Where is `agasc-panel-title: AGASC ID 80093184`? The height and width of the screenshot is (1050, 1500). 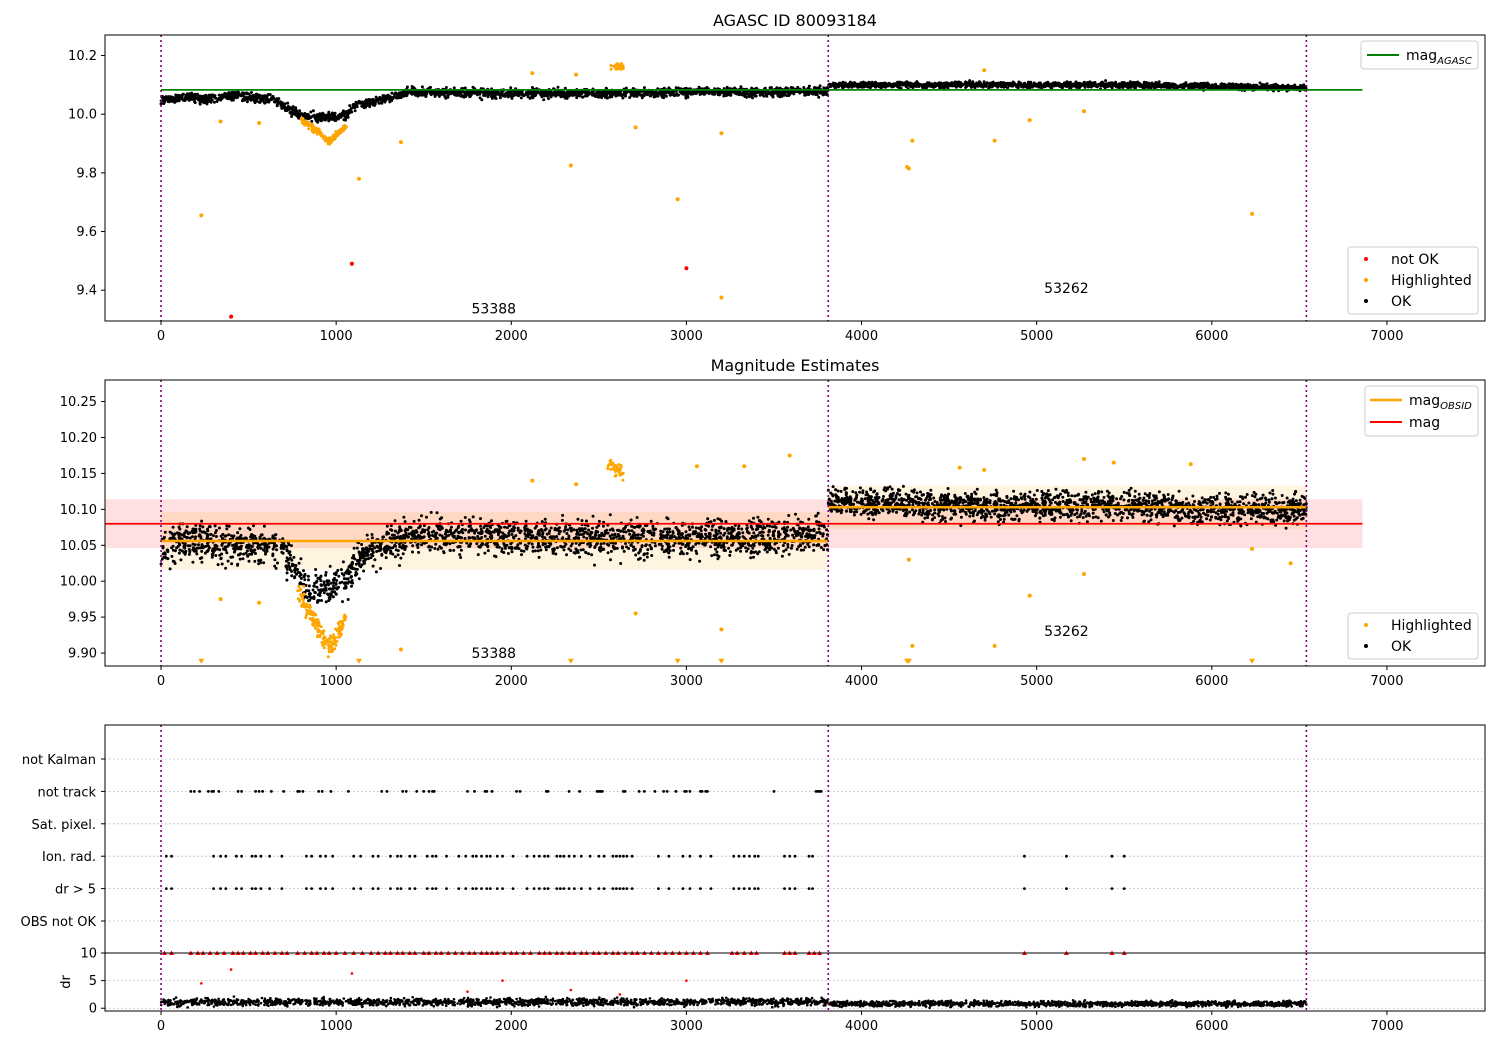
agasc-panel-title: AGASC ID 80093184 is located at coordinates (795, 20).